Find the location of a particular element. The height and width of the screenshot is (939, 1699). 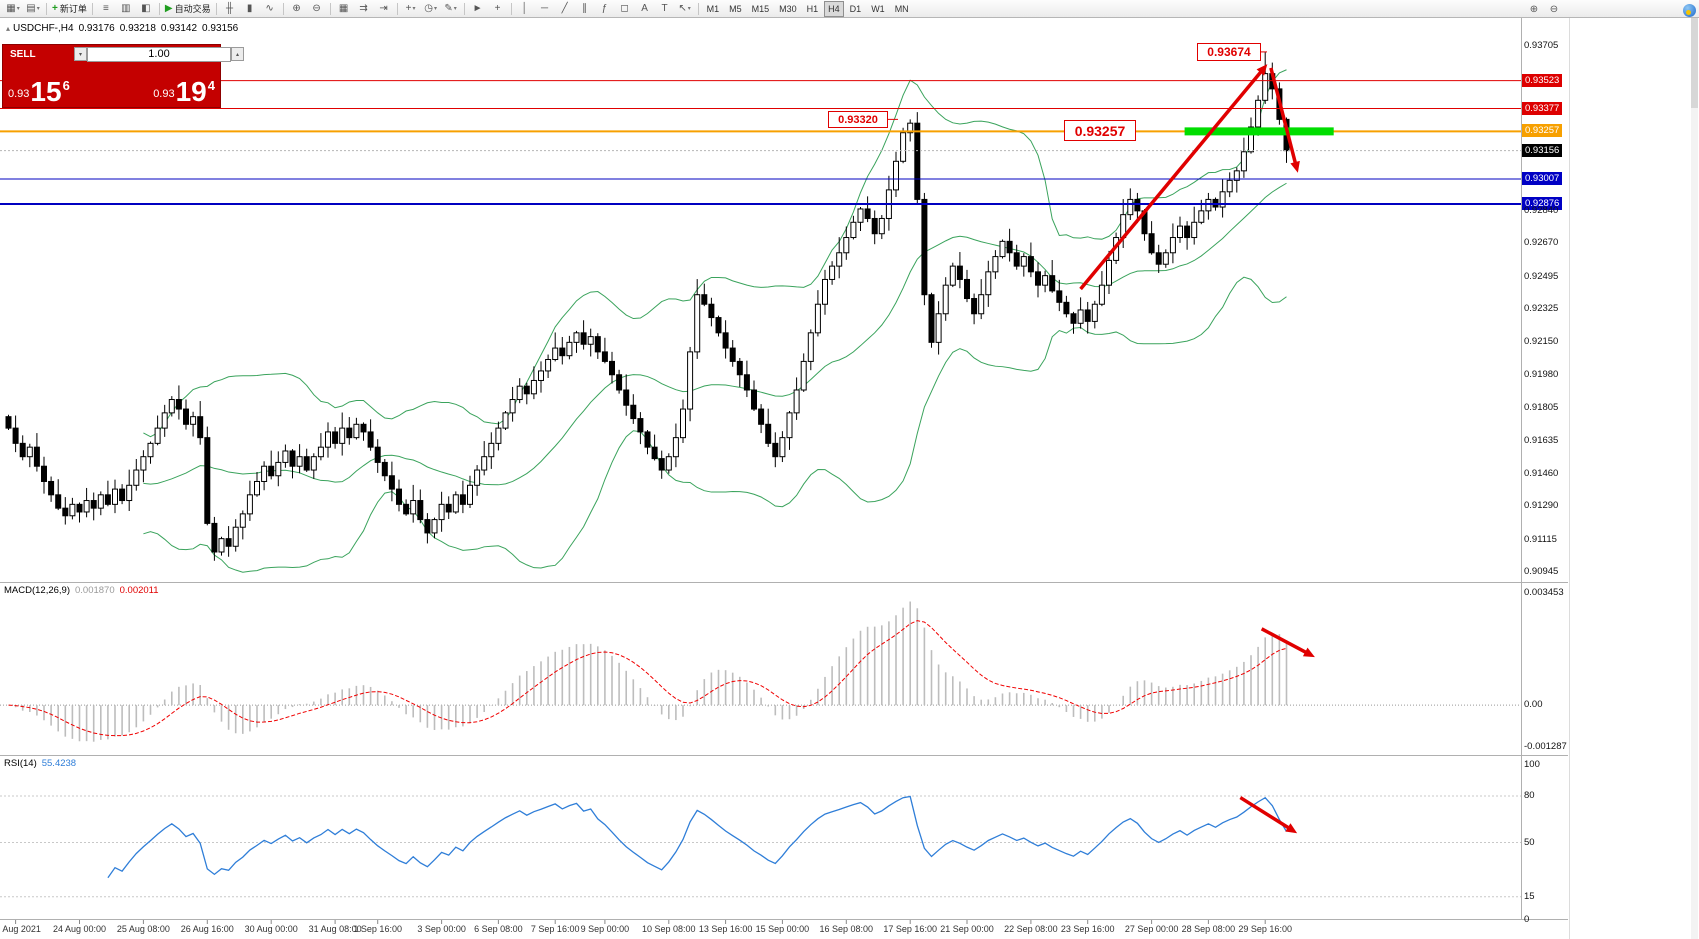

right-empty-area is located at coordinates (1634, 478).